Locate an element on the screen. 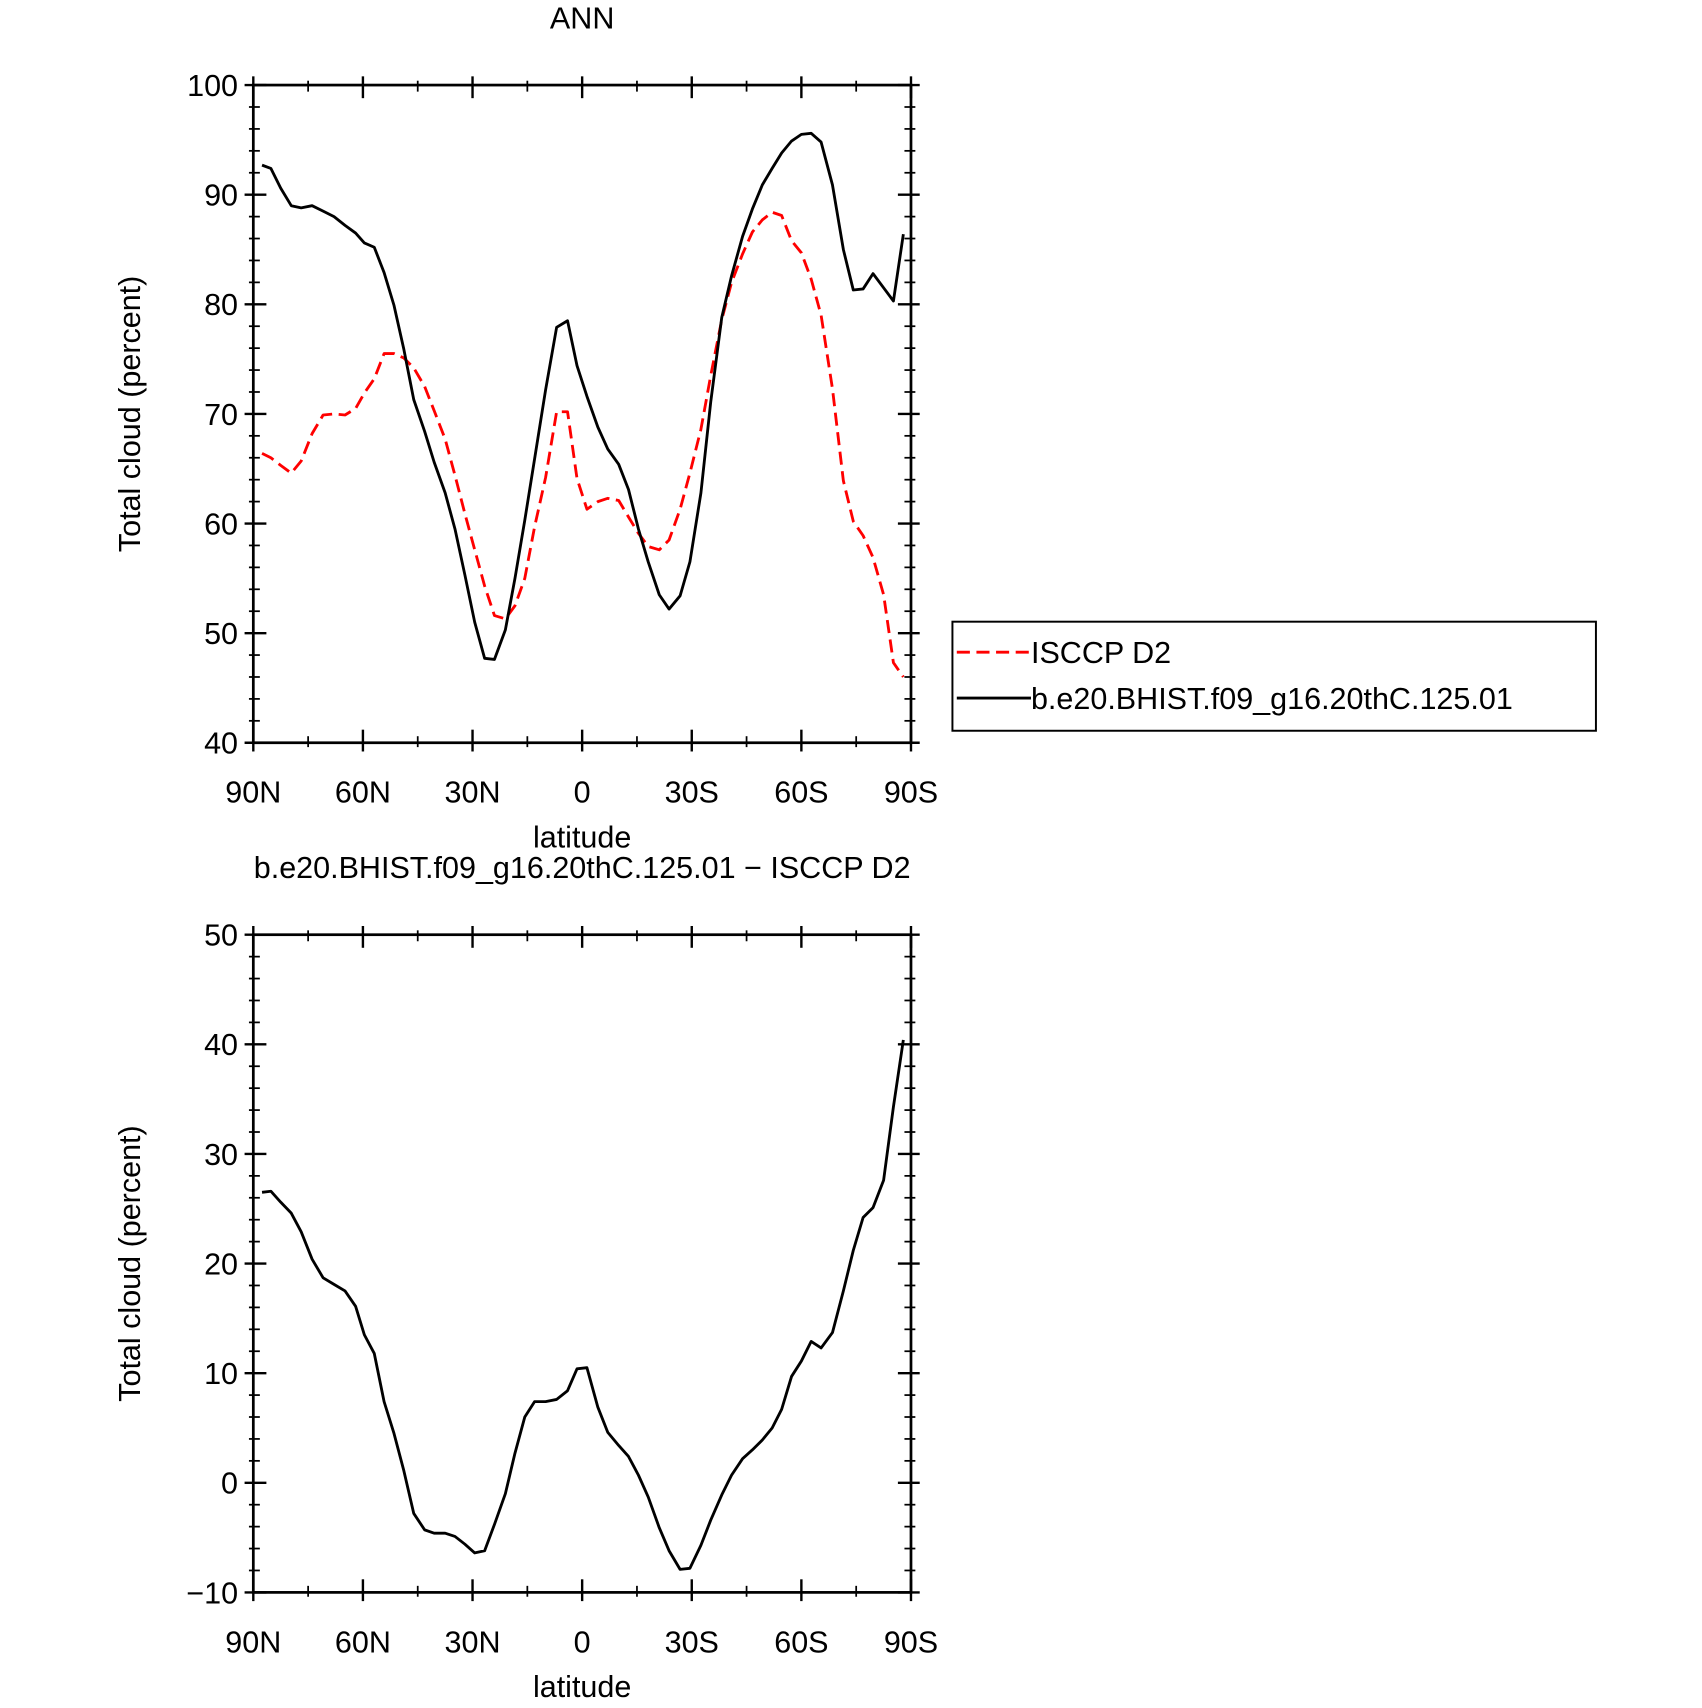 The image size is (1702, 1708). y-tick-label: −10 is located at coordinates (212, 1593).